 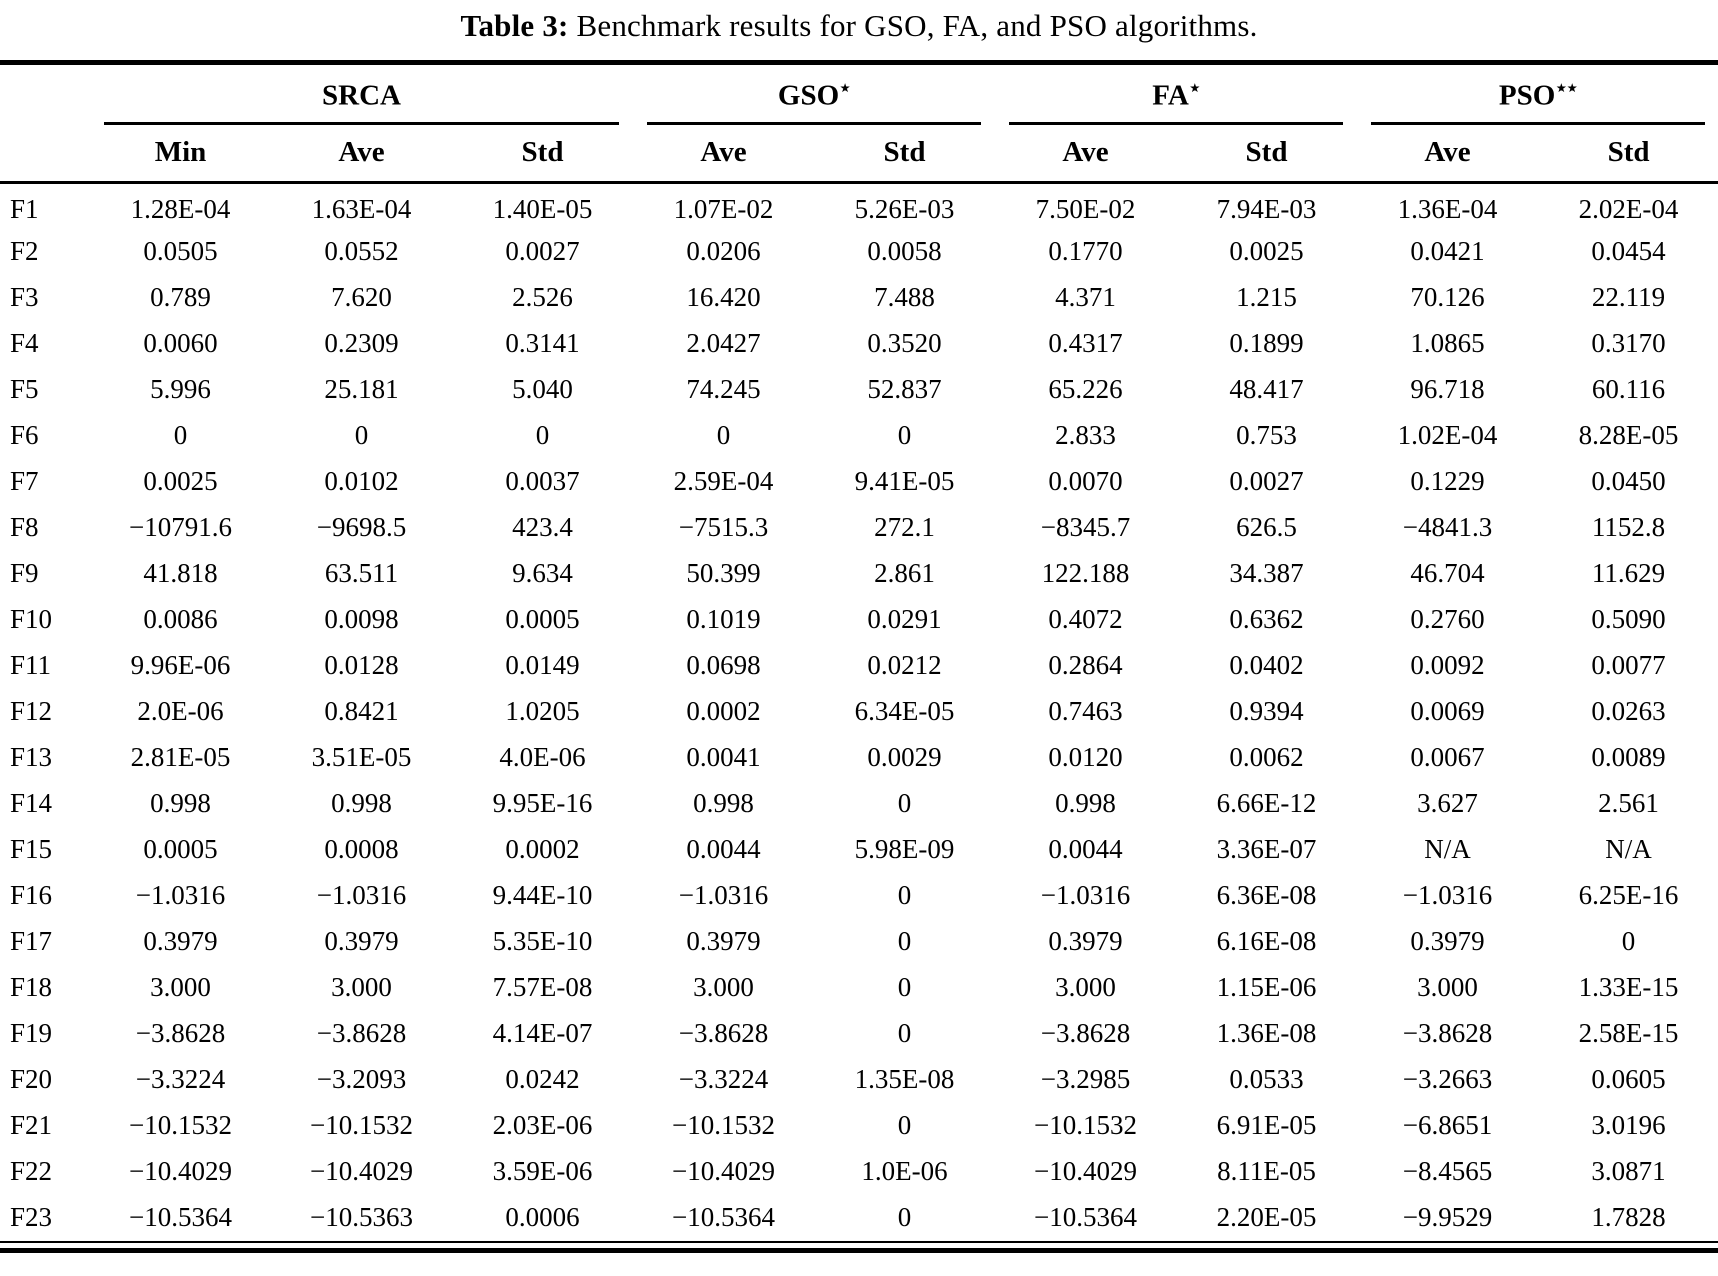 What do you see at coordinates (1628, 209) in the screenshot?
I see `cell: 2.02E-04` at bounding box center [1628, 209].